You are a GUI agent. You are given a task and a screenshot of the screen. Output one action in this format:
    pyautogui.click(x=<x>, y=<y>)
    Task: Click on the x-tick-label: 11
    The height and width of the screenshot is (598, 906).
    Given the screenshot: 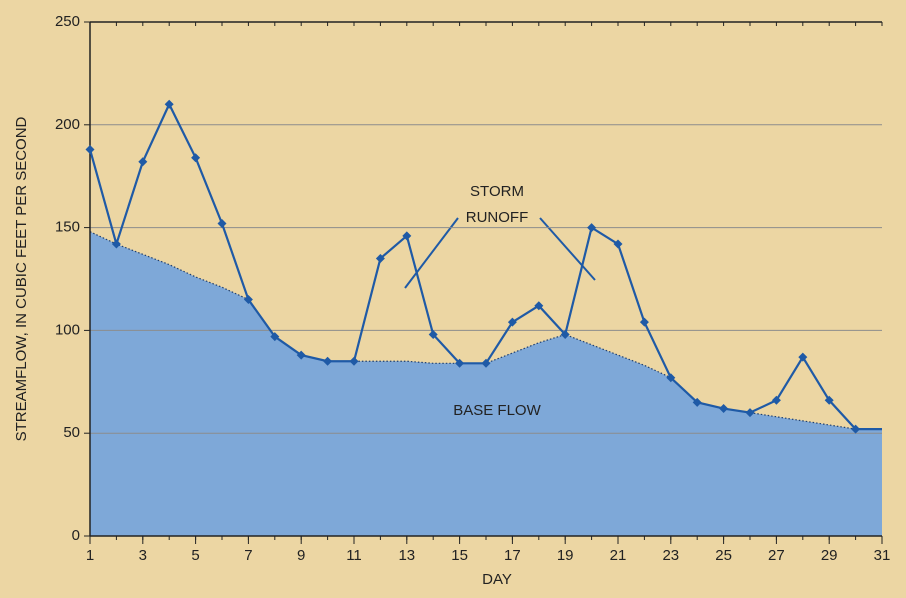 What is the action you would take?
    pyautogui.click(x=354, y=555)
    